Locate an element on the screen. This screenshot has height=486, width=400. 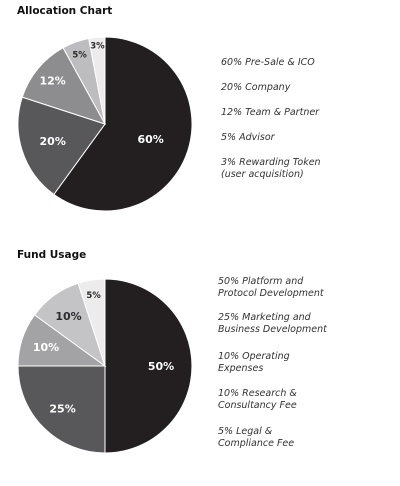
legend-item-line: 12% Team & Partner is located at coordinates (270, 112).